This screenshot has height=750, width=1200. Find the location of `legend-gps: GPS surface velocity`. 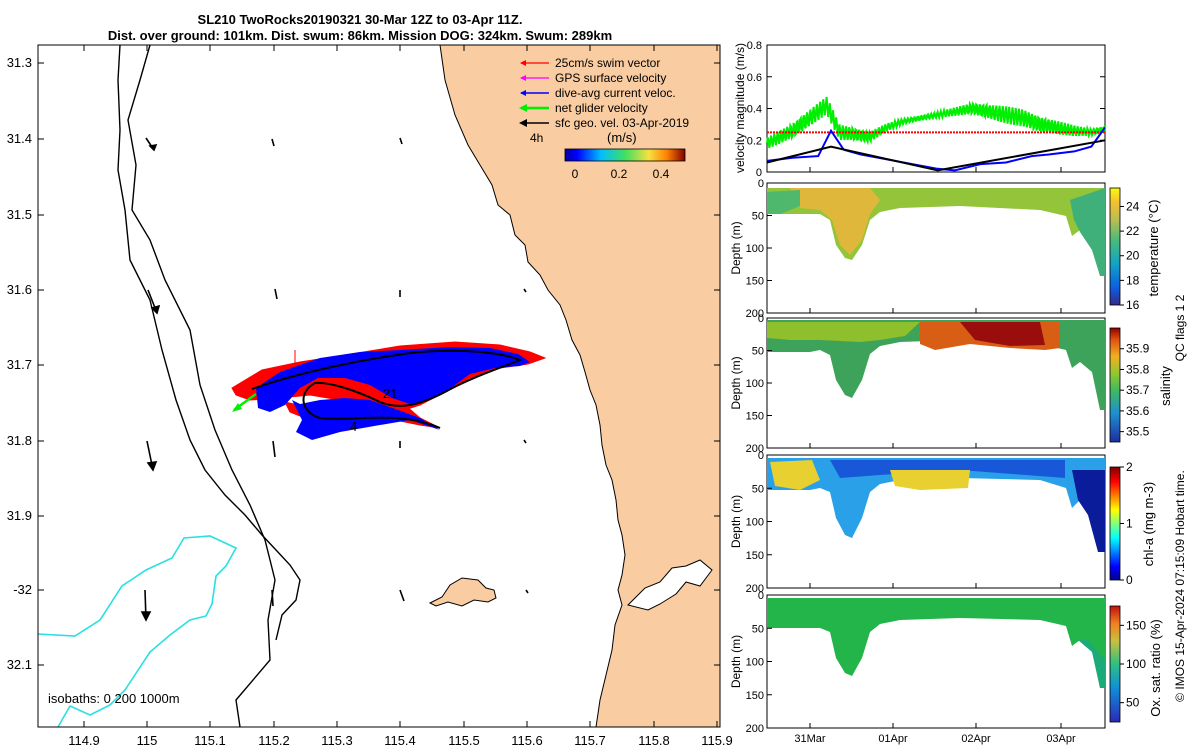

legend-gps: GPS surface velocity is located at coordinates (593, 78).